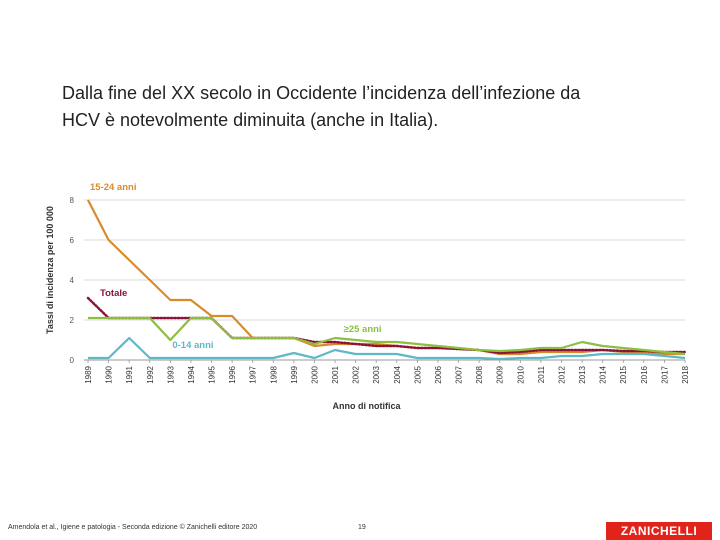 The image size is (720, 540). I want to click on x-tick-label-2001: 2001, so click(335, 374).